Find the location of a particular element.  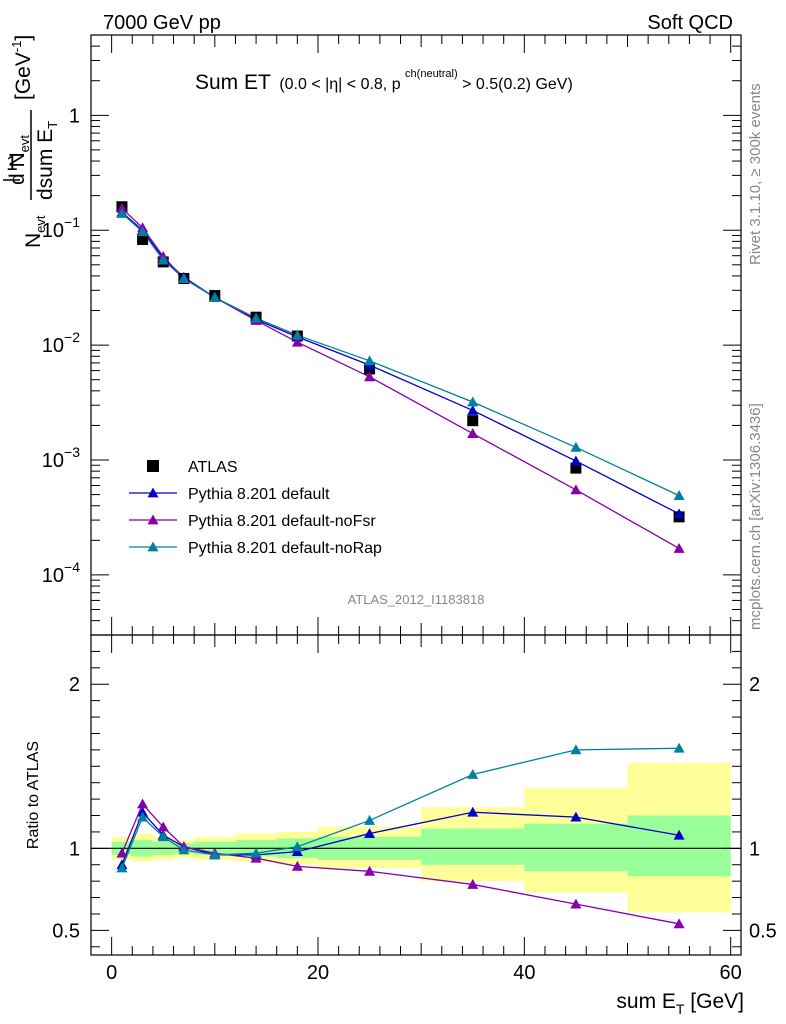

legend-item: ATLAS is located at coordinates (192, 467).